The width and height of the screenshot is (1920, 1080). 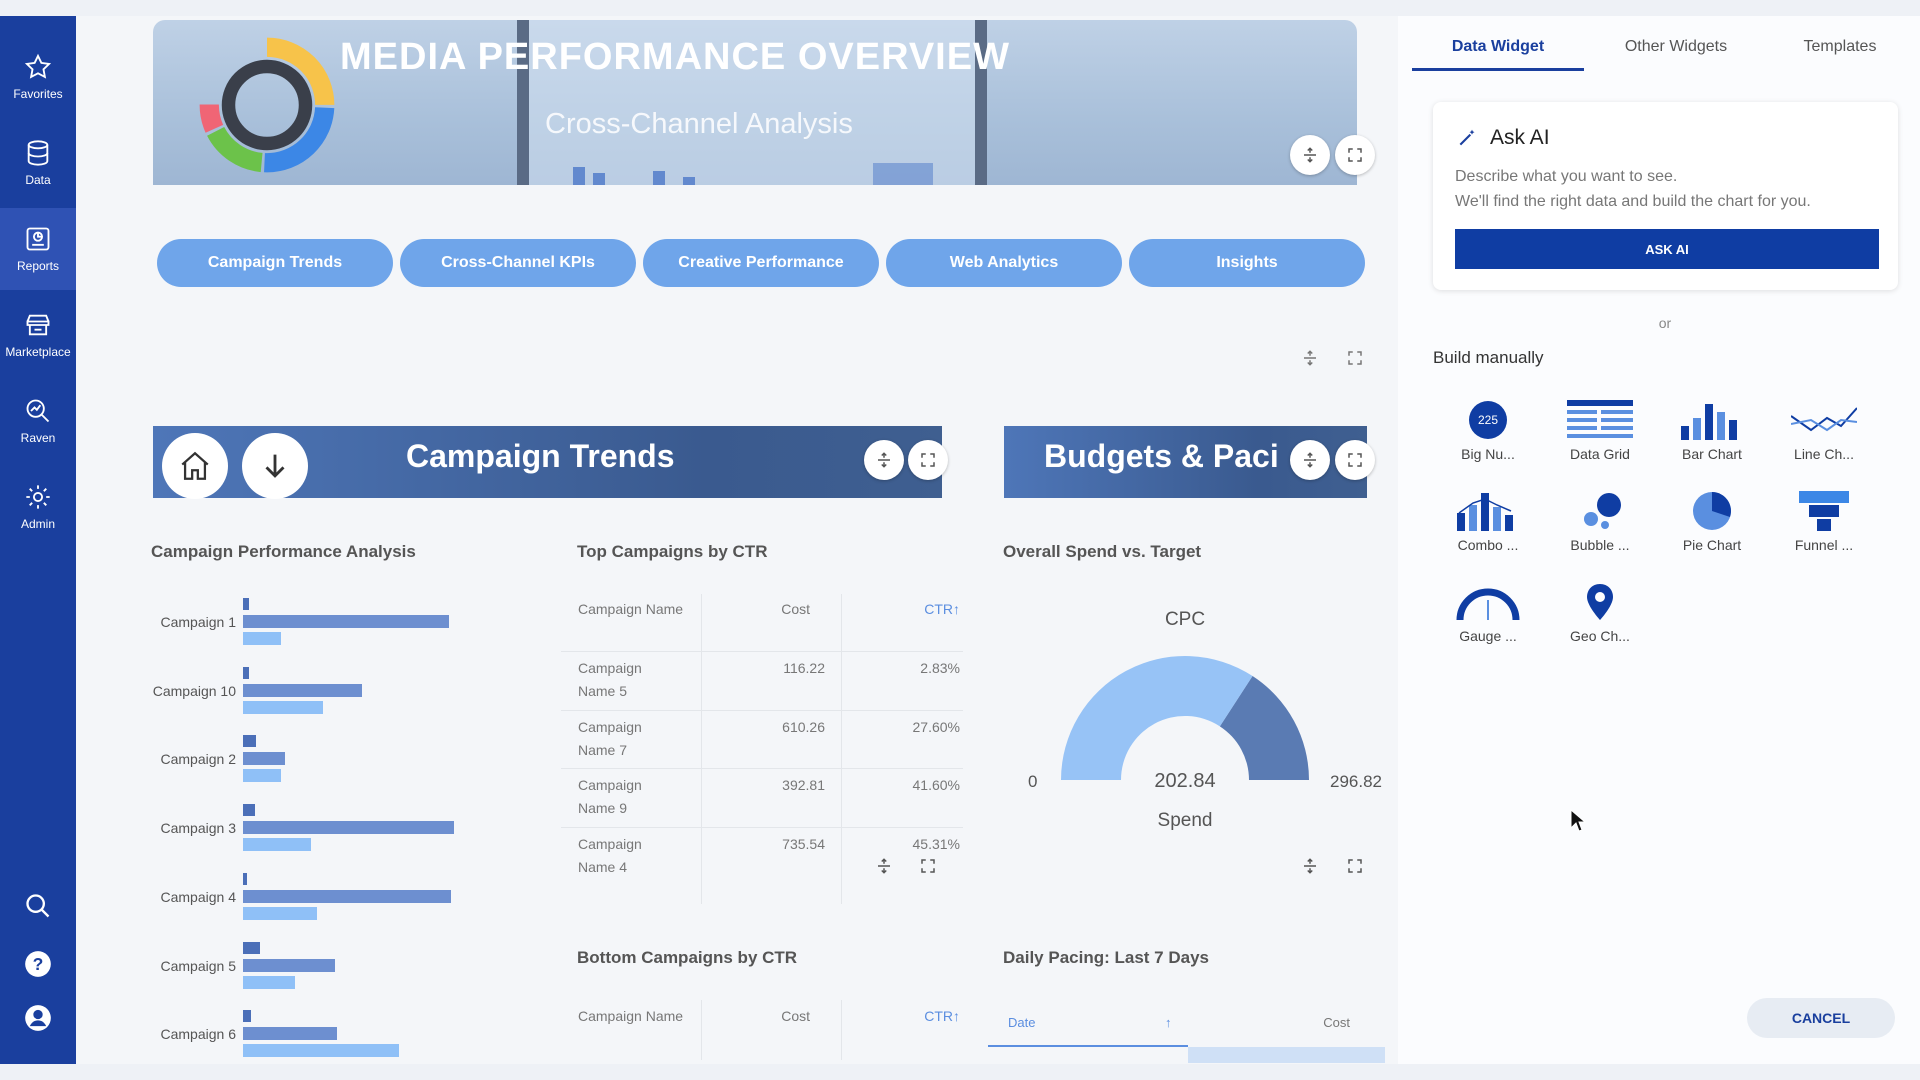 What do you see at coordinates (1355, 460) in the screenshot?
I see `budgets-expand-button` at bounding box center [1355, 460].